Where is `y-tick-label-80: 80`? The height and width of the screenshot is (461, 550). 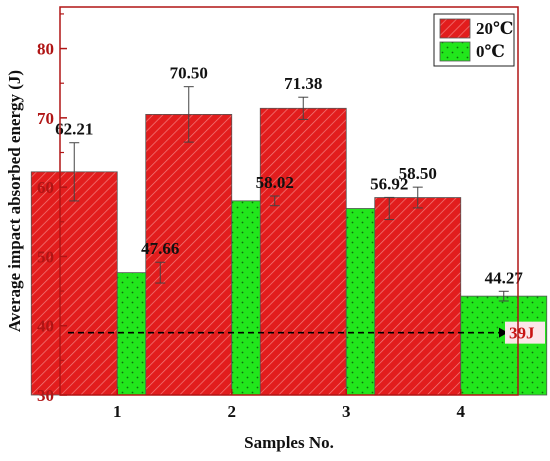 y-tick-label-80: 80 is located at coordinates (45, 49).